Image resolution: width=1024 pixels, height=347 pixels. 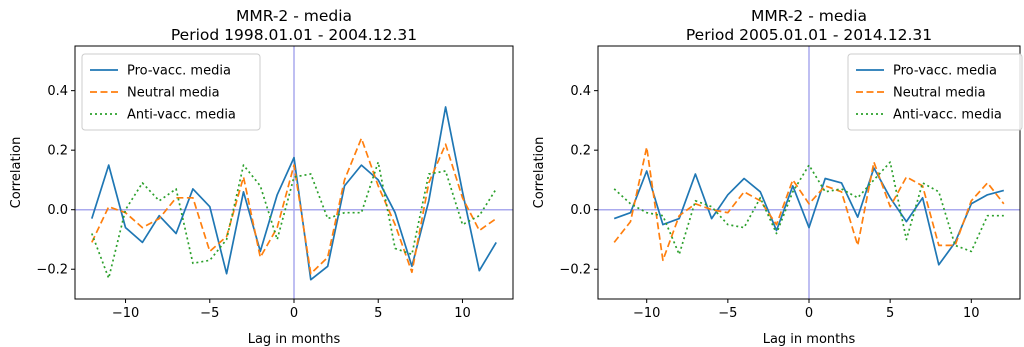 What do you see at coordinates (294, 35) in the screenshot?
I see `chart-subtitle: Period 1998.01.01 - 2004.12.31` at bounding box center [294, 35].